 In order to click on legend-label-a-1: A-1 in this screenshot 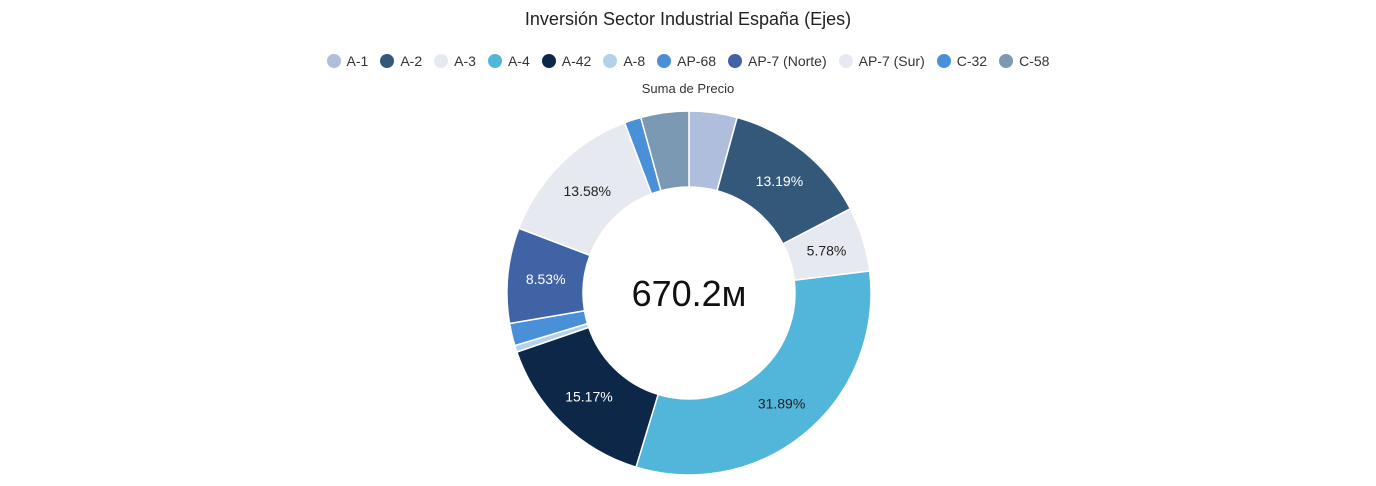, I will do `click(357, 61)`.